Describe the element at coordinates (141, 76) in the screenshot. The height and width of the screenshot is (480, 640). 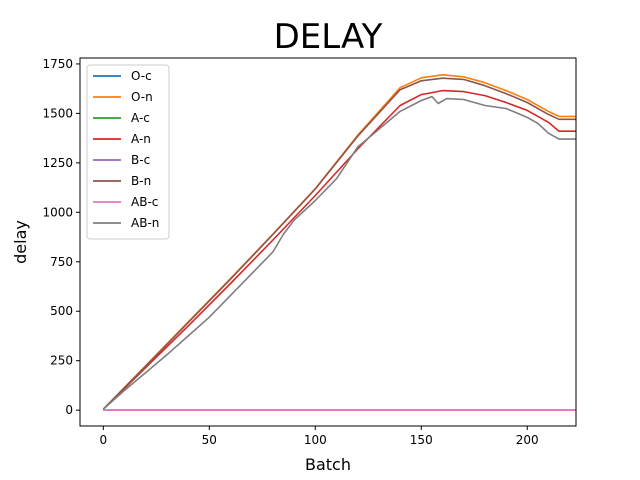
I see `legend-label: O-c` at that location.